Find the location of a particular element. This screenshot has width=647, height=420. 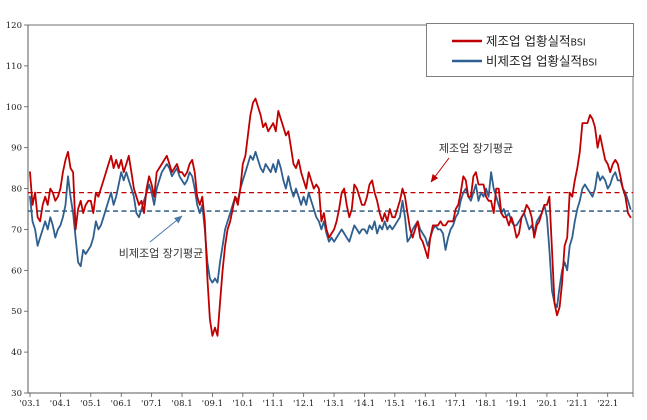

x-tick-label: '15.1 is located at coordinates (394, 404).